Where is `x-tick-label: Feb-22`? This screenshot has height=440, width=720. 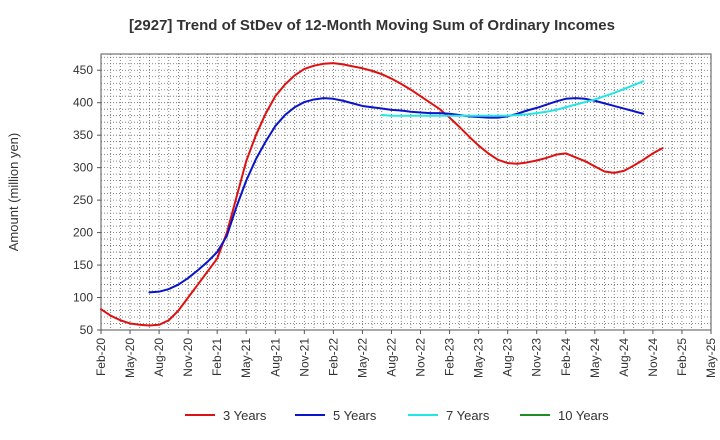 x-tick-label: Feb-22 is located at coordinates (333, 357).